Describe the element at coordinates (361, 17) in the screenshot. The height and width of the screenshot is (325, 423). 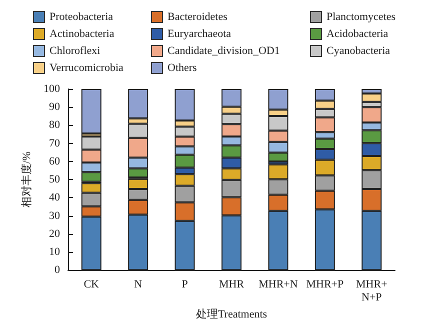
I see `legend-label: Planctomycetes` at that location.